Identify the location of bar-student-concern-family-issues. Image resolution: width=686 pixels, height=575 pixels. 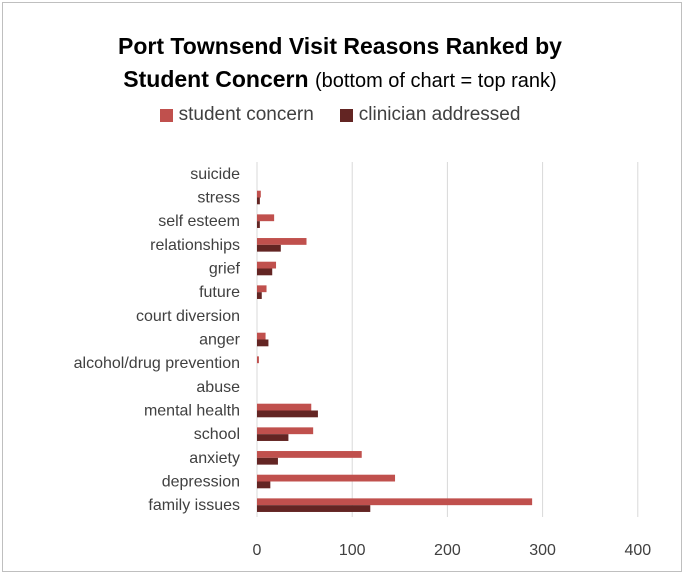
(395, 502).